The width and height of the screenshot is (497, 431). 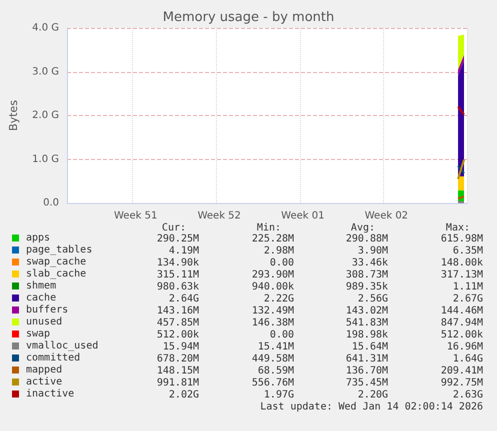 I want to click on text: 146.38M, so click(x=273, y=323).